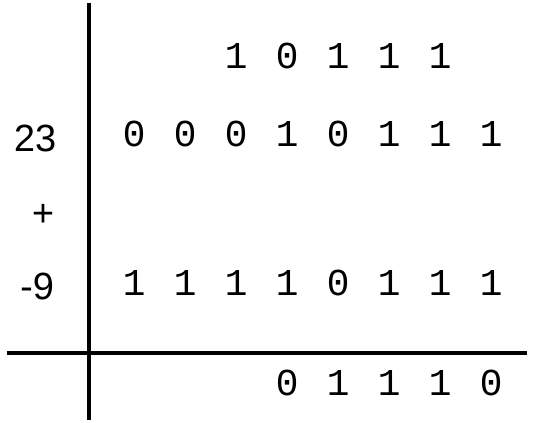 The image size is (533, 423). Describe the element at coordinates (35, 139) in the screenshot. I see `operand-1-decimal-label: 23` at that location.